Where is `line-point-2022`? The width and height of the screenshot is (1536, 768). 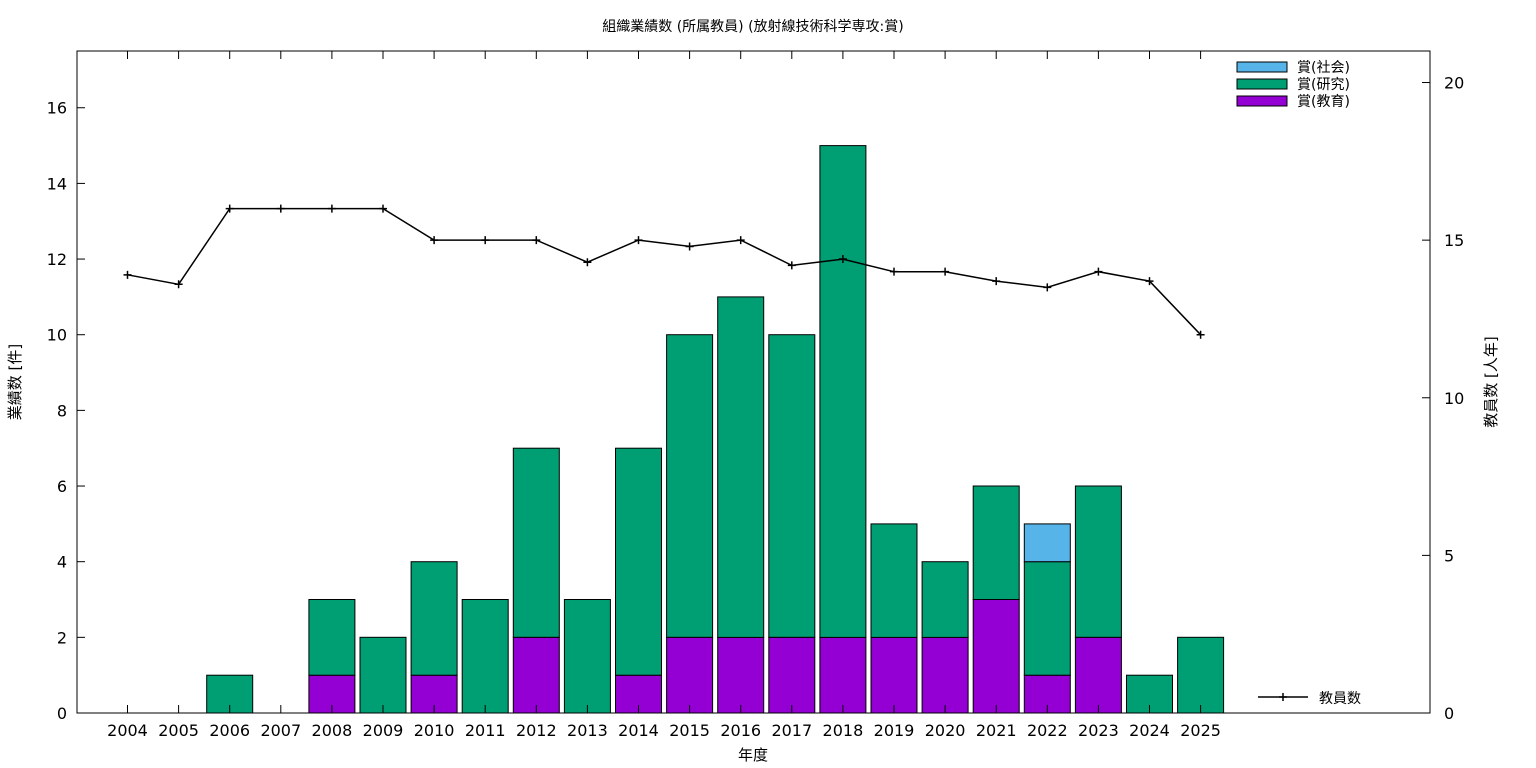 line-point-2022 is located at coordinates (1047, 287).